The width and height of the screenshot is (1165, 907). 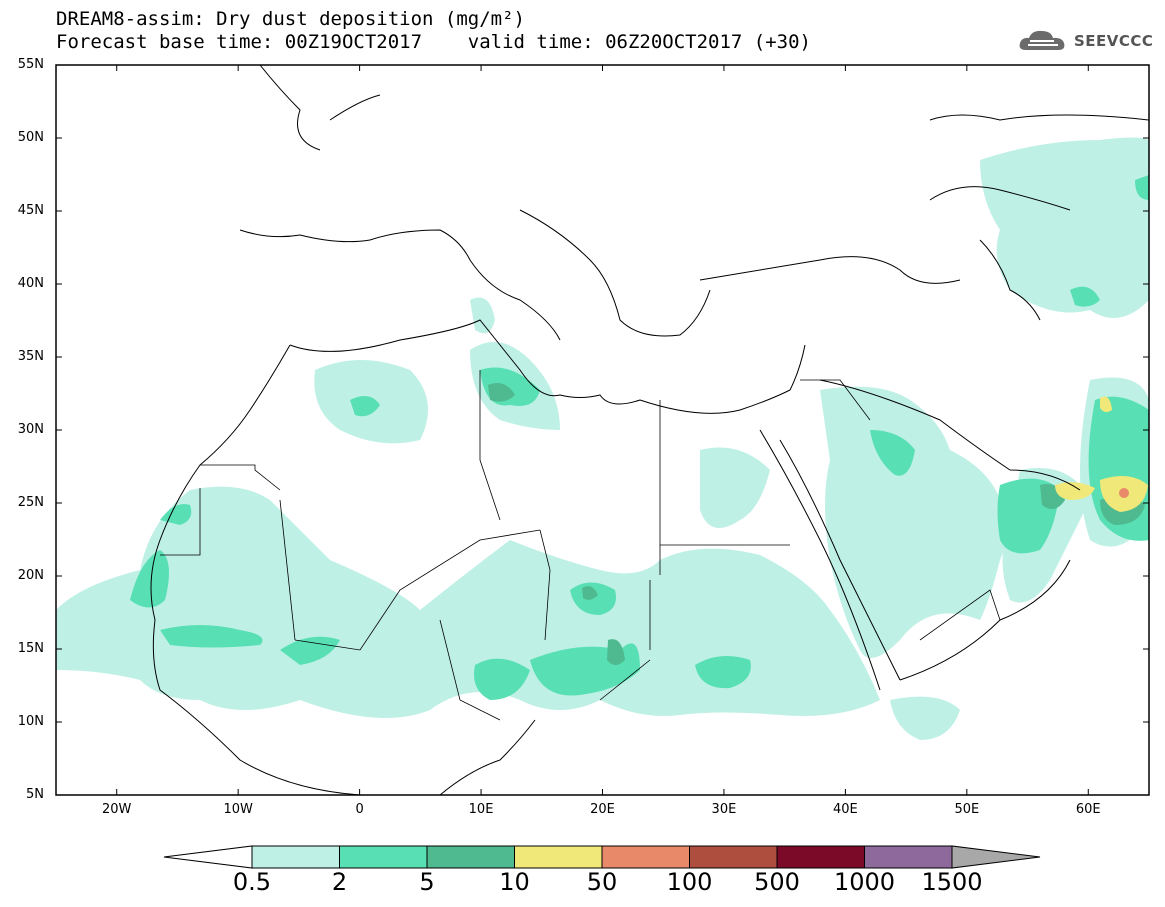 I want to click on lon-label-0: 0, so click(x=359, y=809).